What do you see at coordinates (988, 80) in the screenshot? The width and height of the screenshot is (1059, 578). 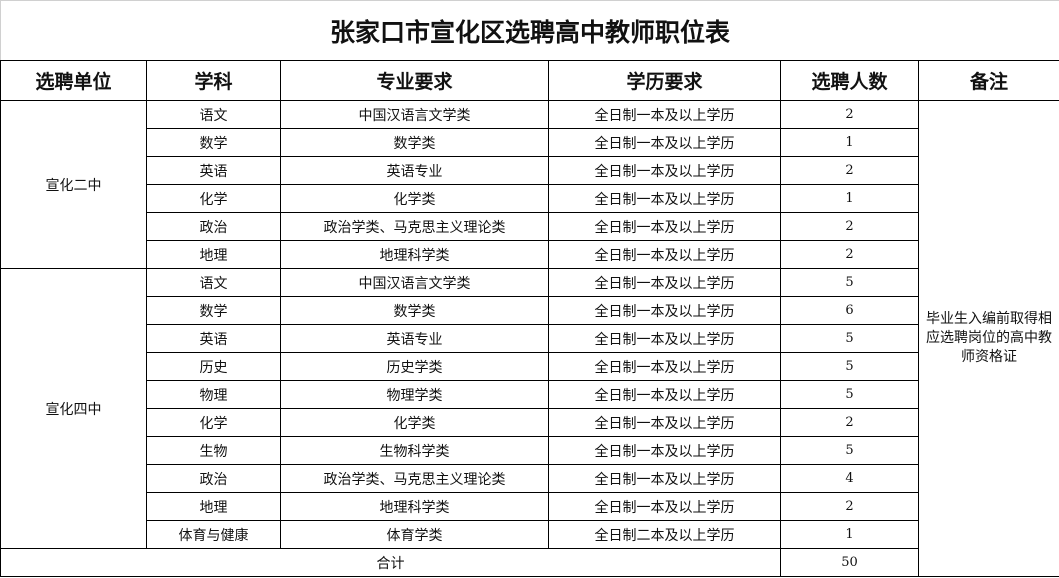 I see `column-header: 备注` at bounding box center [988, 80].